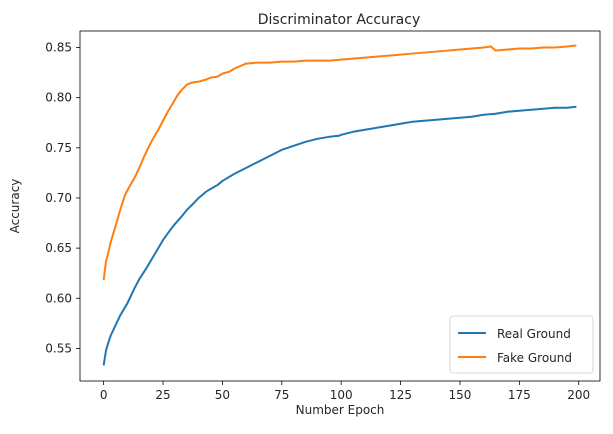  I want to click on x-tick-label: 125, so click(400, 395).